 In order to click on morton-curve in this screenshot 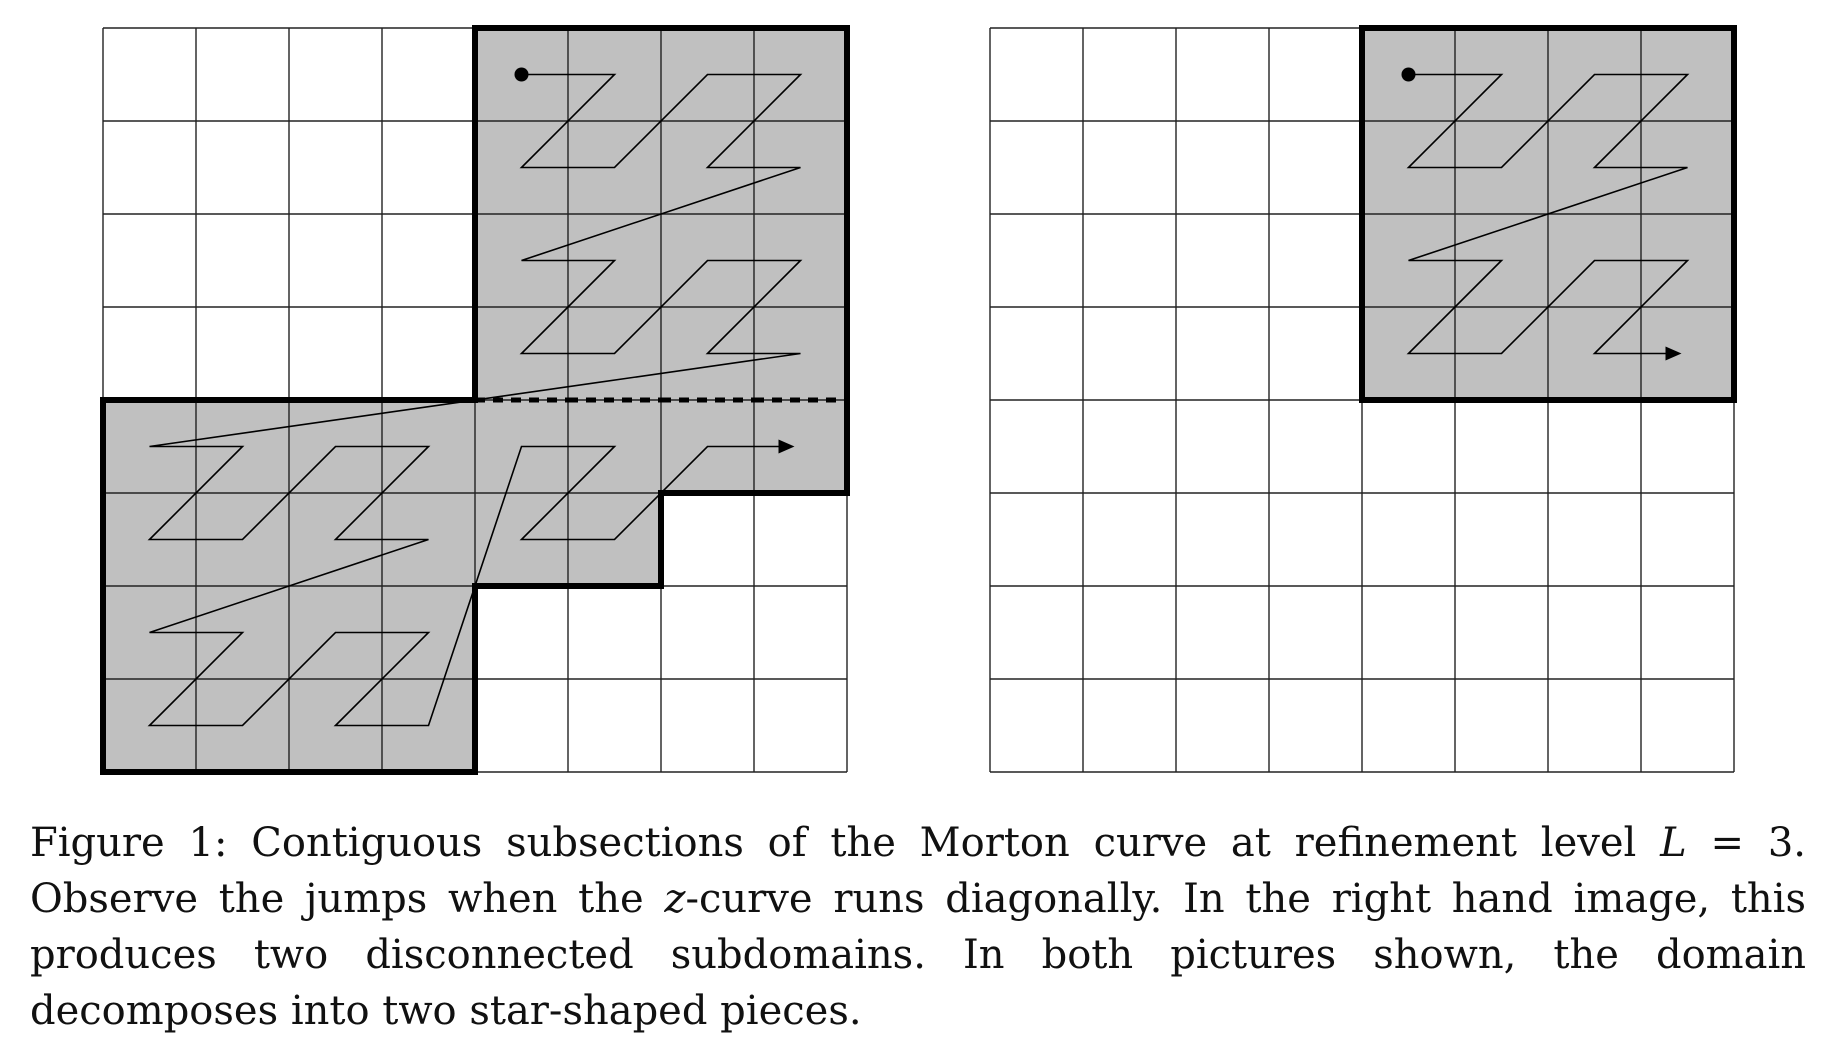, I will do `click(1548, 214)`.